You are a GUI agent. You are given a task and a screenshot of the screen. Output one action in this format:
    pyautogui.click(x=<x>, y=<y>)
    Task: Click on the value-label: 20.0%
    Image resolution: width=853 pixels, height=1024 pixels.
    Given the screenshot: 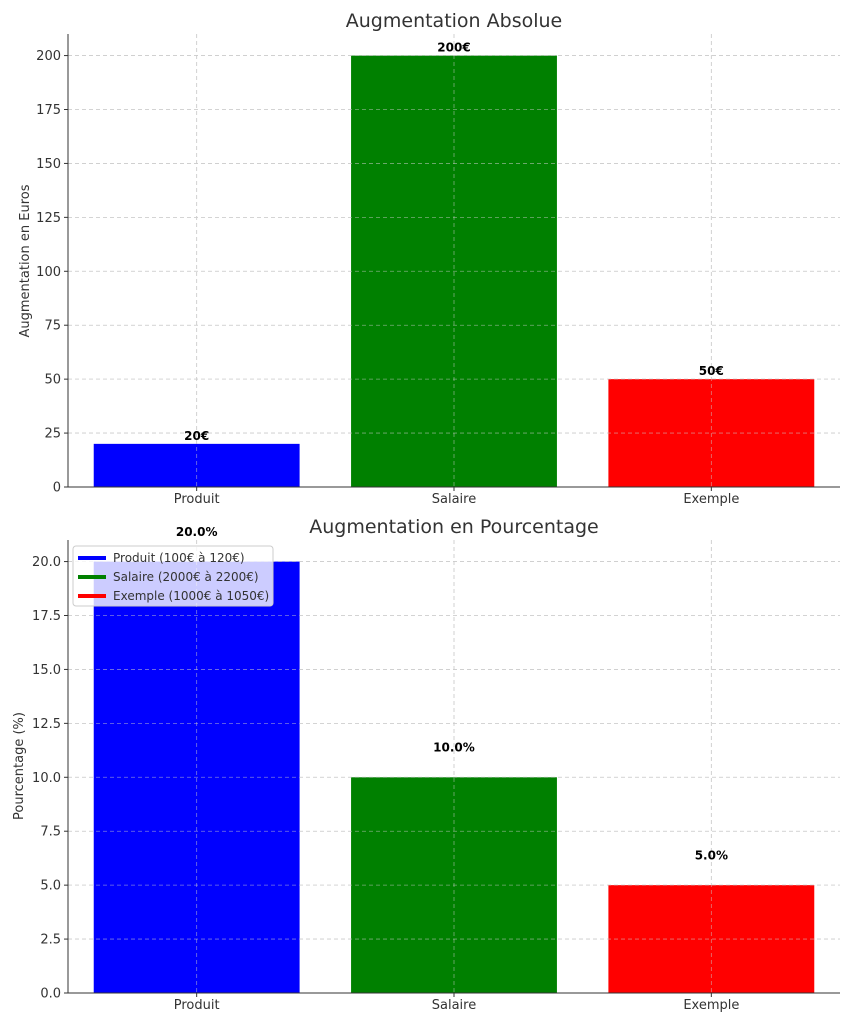 What is the action you would take?
    pyautogui.click(x=197, y=532)
    